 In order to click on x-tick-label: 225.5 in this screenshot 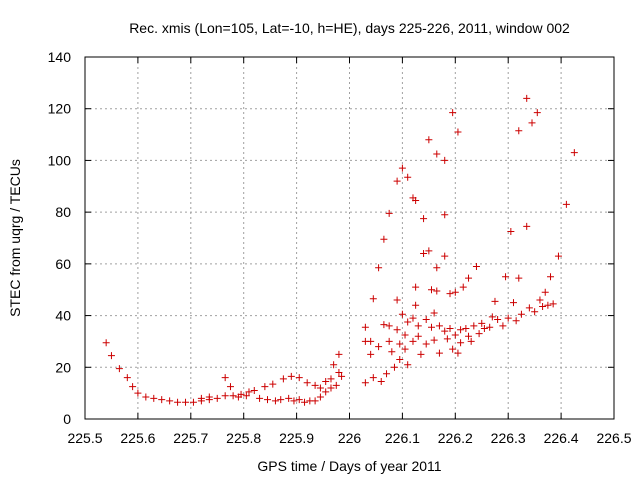, I will do `click(84, 438)`.